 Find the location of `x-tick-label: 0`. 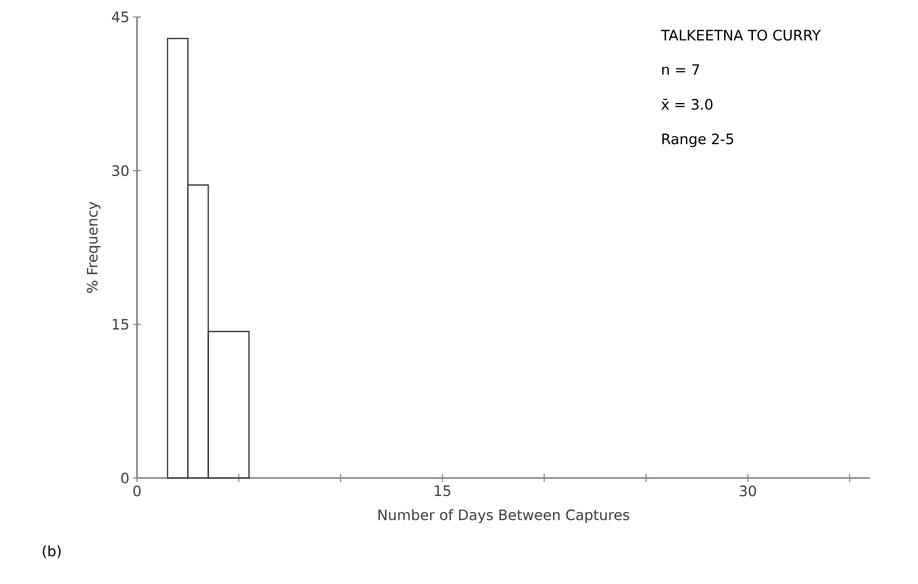

x-tick-label: 0 is located at coordinates (137, 491).